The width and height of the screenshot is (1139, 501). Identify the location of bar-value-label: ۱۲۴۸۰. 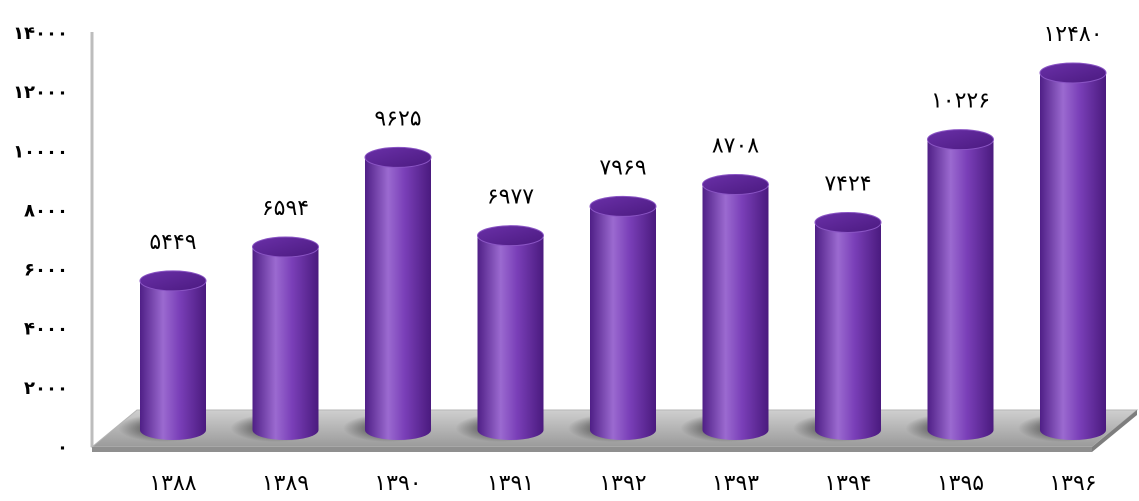
(1072, 34).